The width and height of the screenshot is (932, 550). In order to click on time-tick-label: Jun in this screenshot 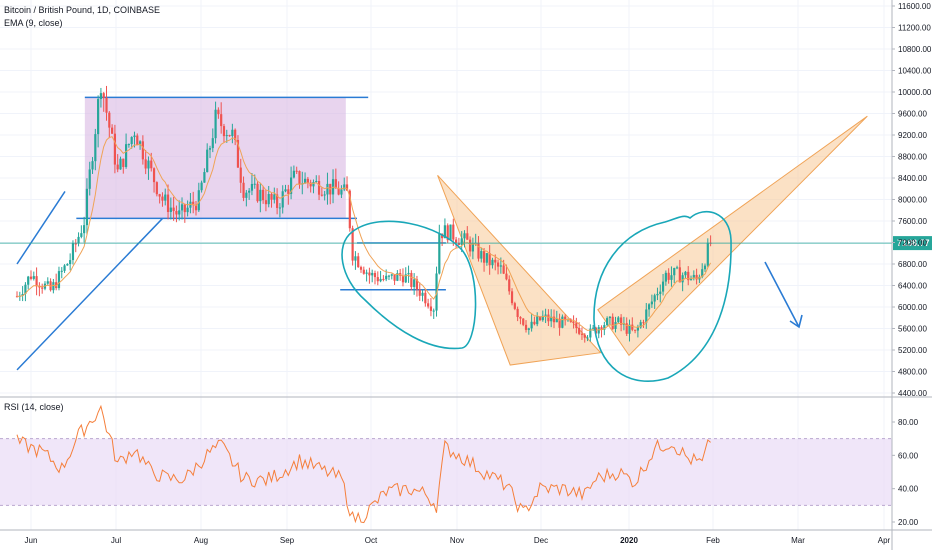, I will do `click(31, 540)`.